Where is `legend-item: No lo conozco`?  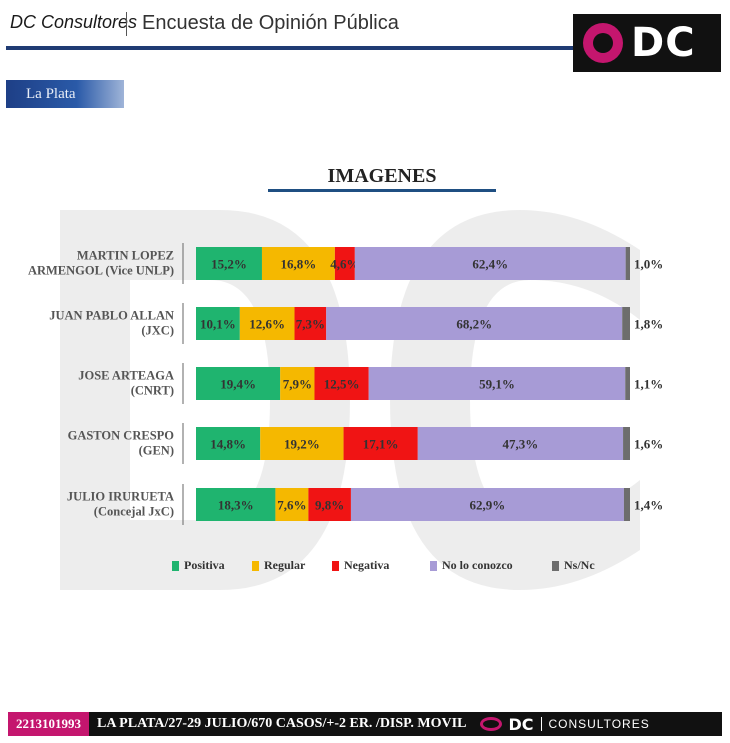
legend-item: No lo conozco is located at coordinates (471, 565).